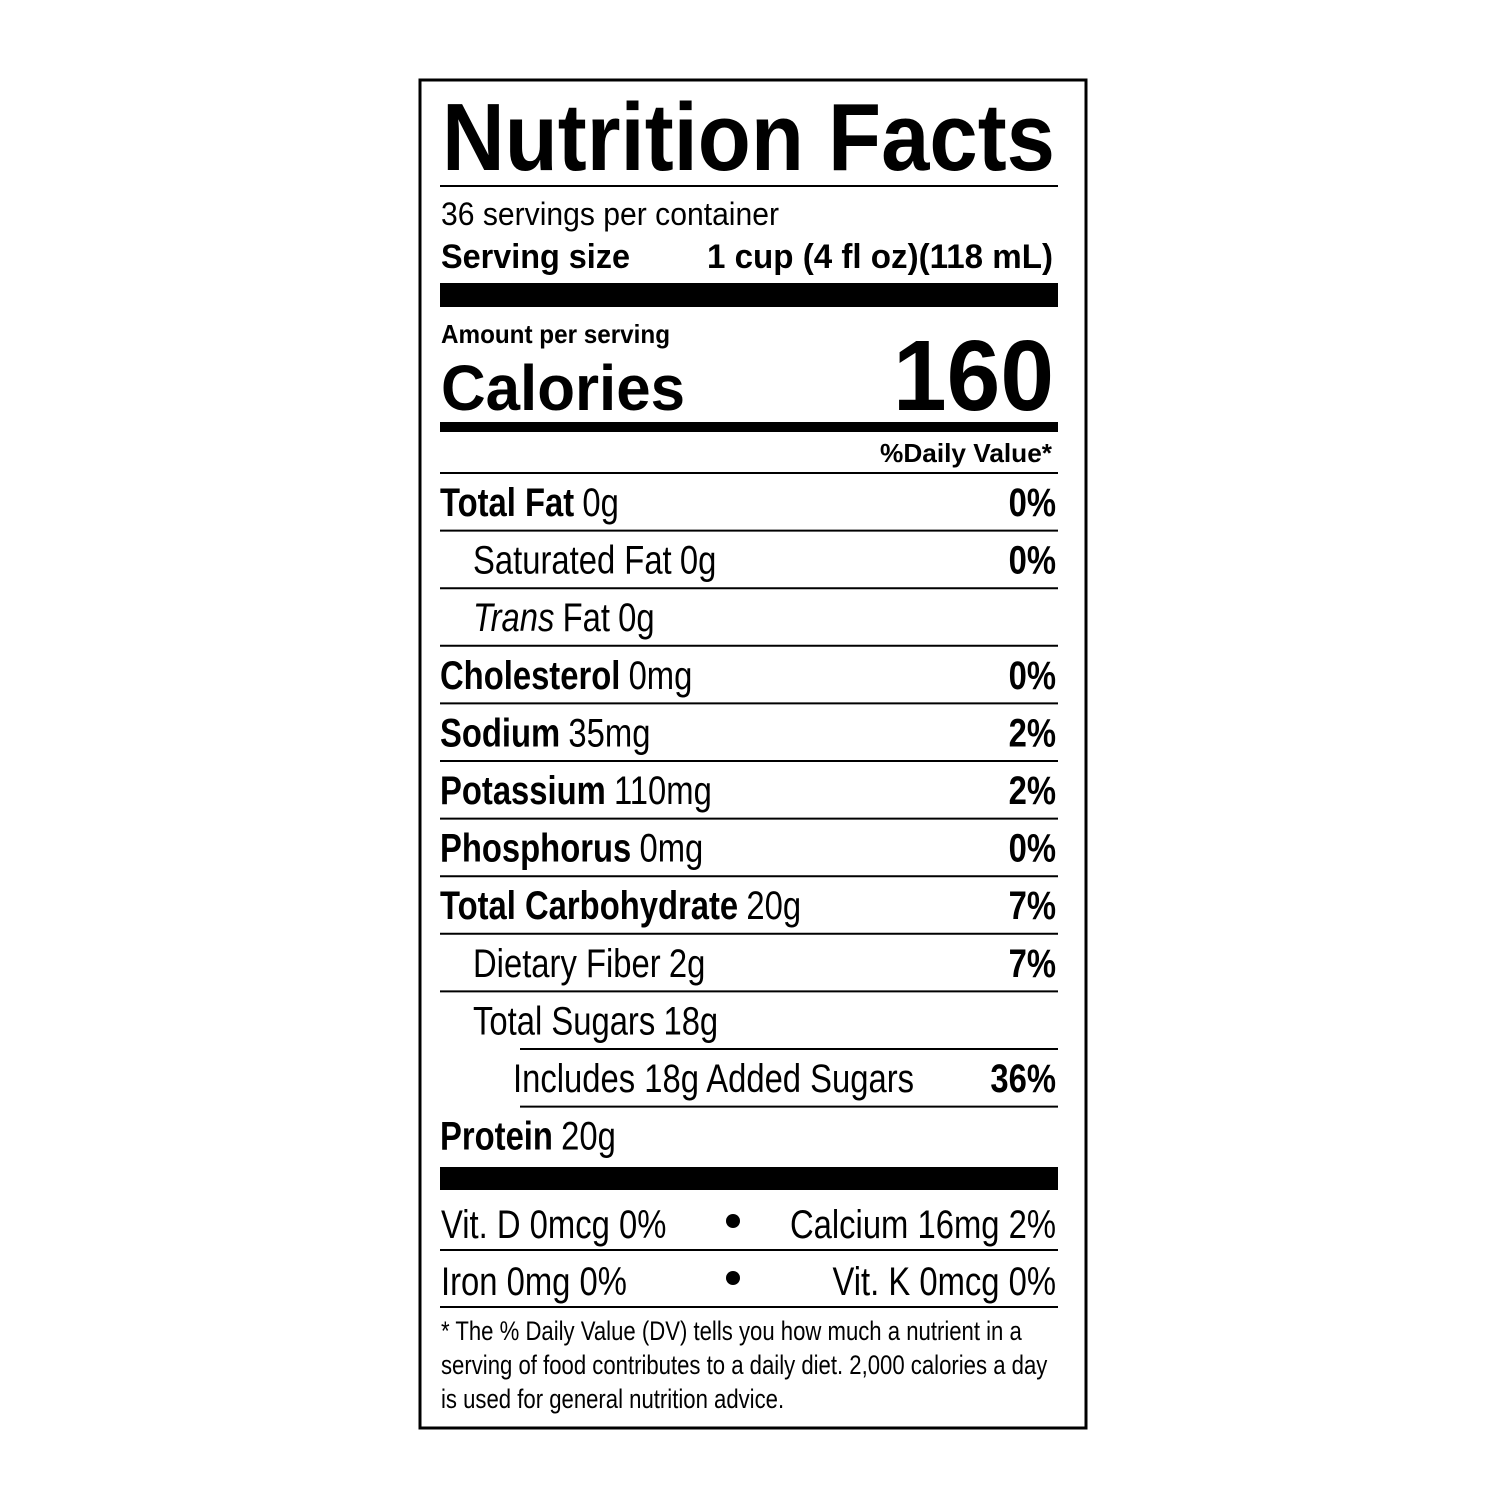 The image size is (1500, 1500). Describe the element at coordinates (564, 1020) in the screenshot. I see `nutrient-name: Total Sugars` at that location.